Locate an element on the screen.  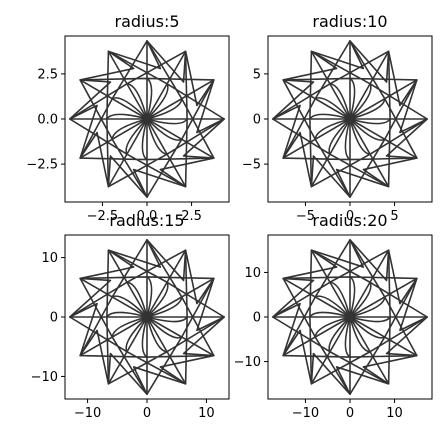
y-tick-label: −5 is located at coordinates (251, 165).